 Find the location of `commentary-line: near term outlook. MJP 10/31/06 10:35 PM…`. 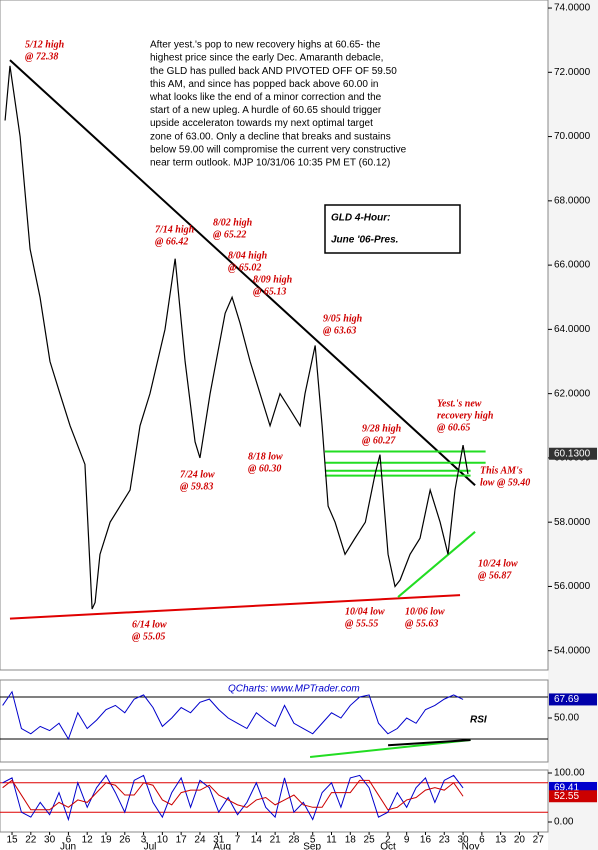

commentary-line: near term outlook. MJP 10/31/06 10:35 PM… is located at coordinates (270, 163).